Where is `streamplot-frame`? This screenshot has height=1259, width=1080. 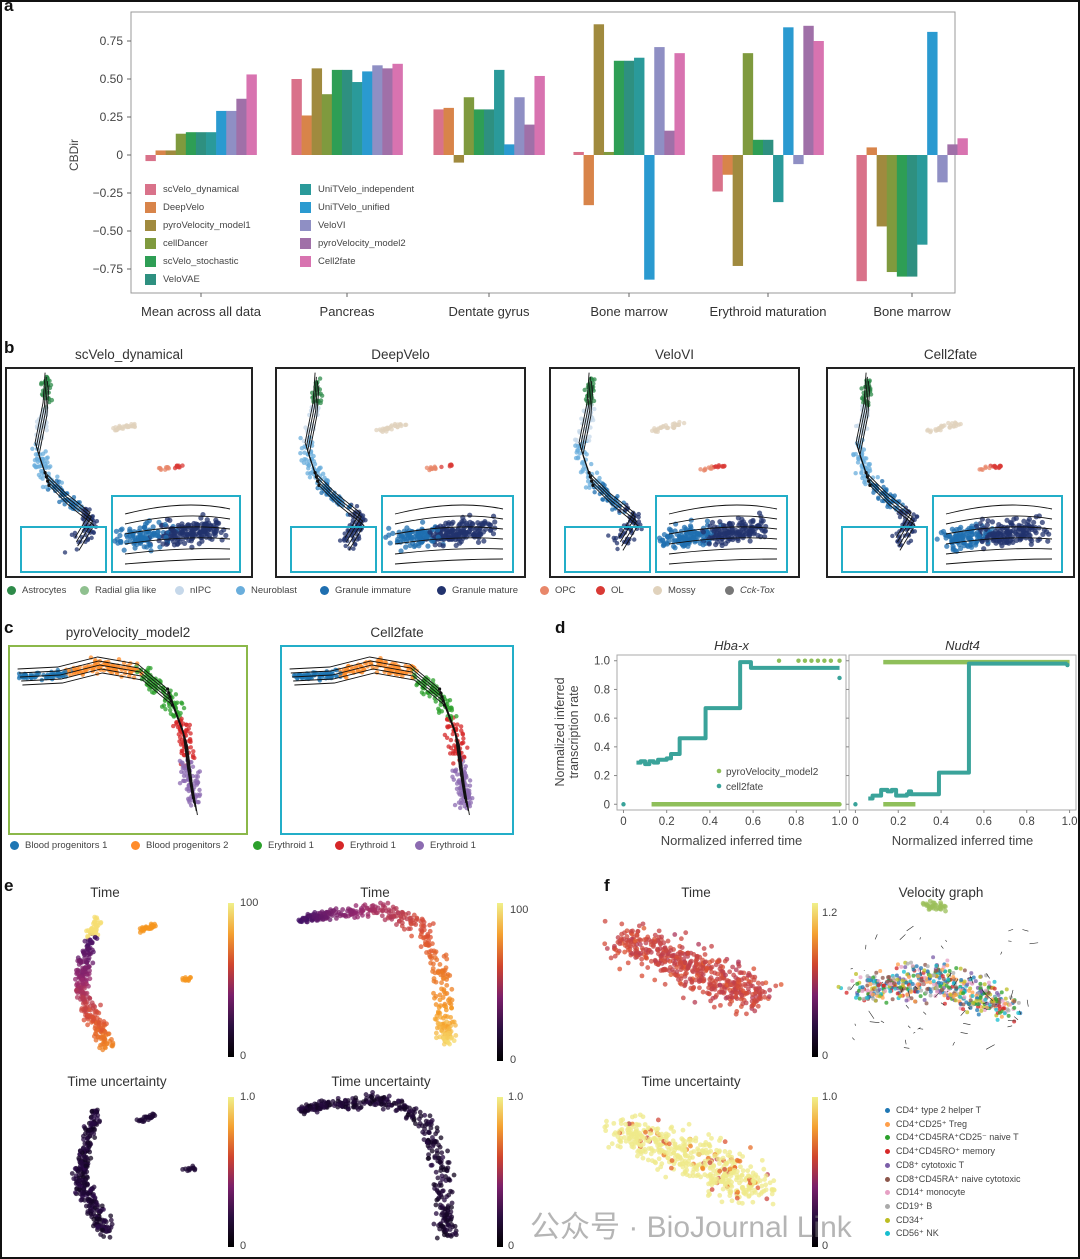
streamplot-frame is located at coordinates (674, 472).